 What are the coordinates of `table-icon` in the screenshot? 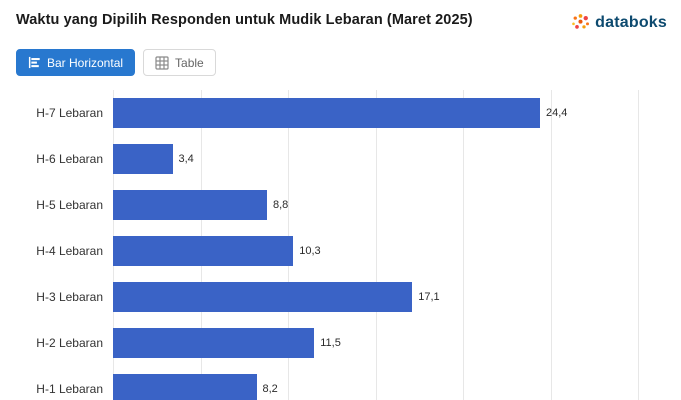 It's located at (162, 62).